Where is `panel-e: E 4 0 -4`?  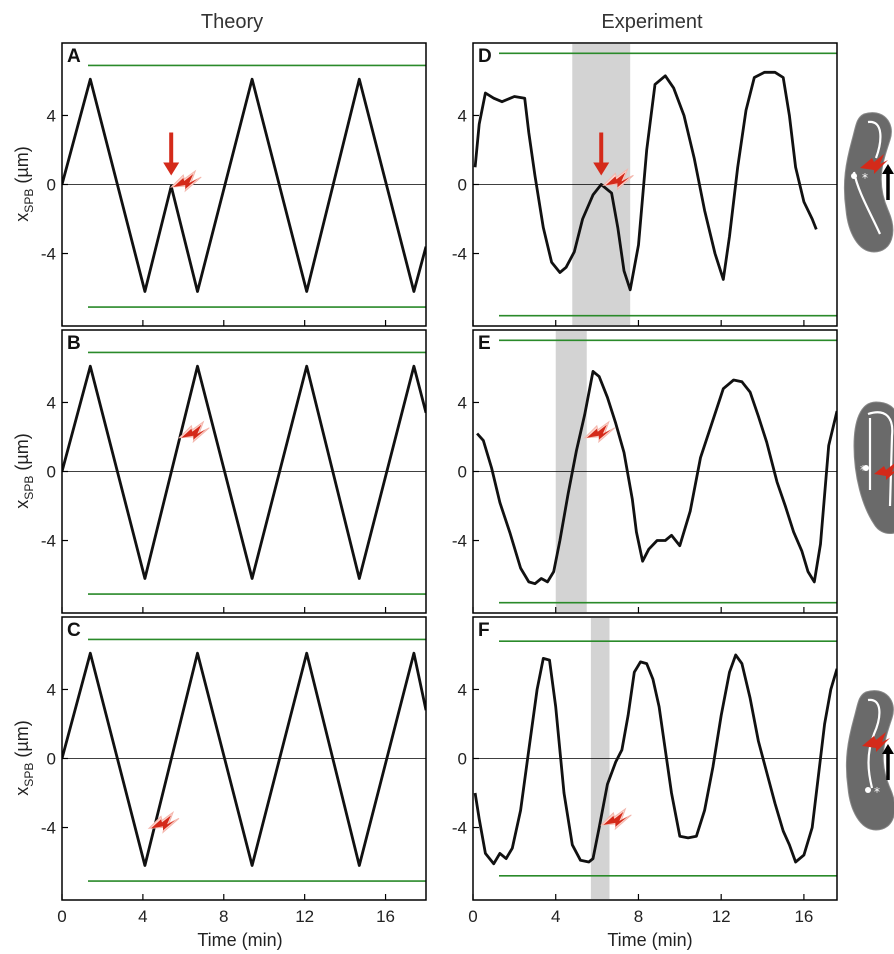
panel-e: E 4 0 -4 is located at coordinates (645, 471).